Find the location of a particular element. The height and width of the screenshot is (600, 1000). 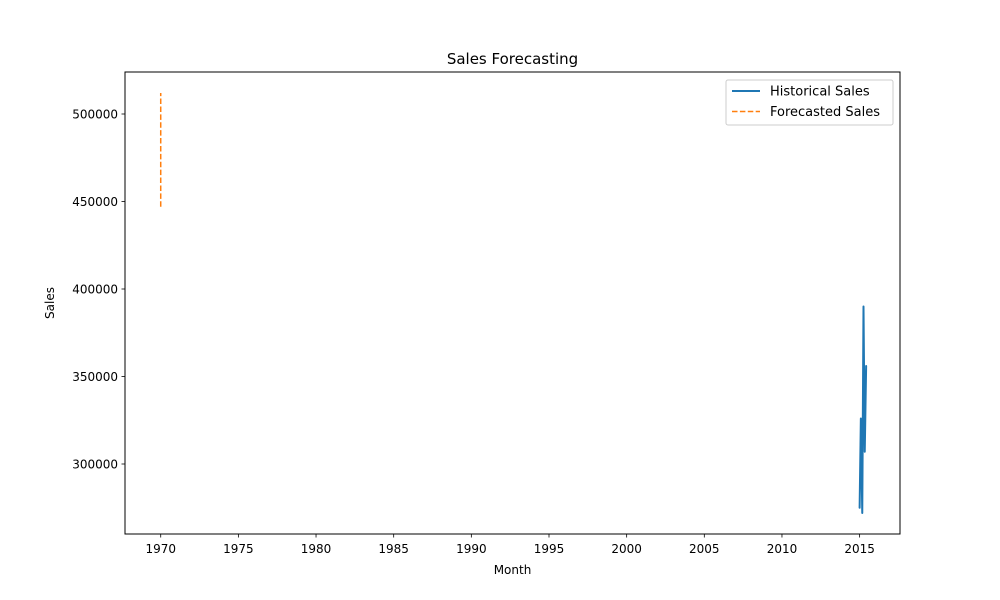

x-axis-ticks: 1970 1975 1980 1985 1990 1995 2000 2005 2010 2015 is located at coordinates (510, 545).